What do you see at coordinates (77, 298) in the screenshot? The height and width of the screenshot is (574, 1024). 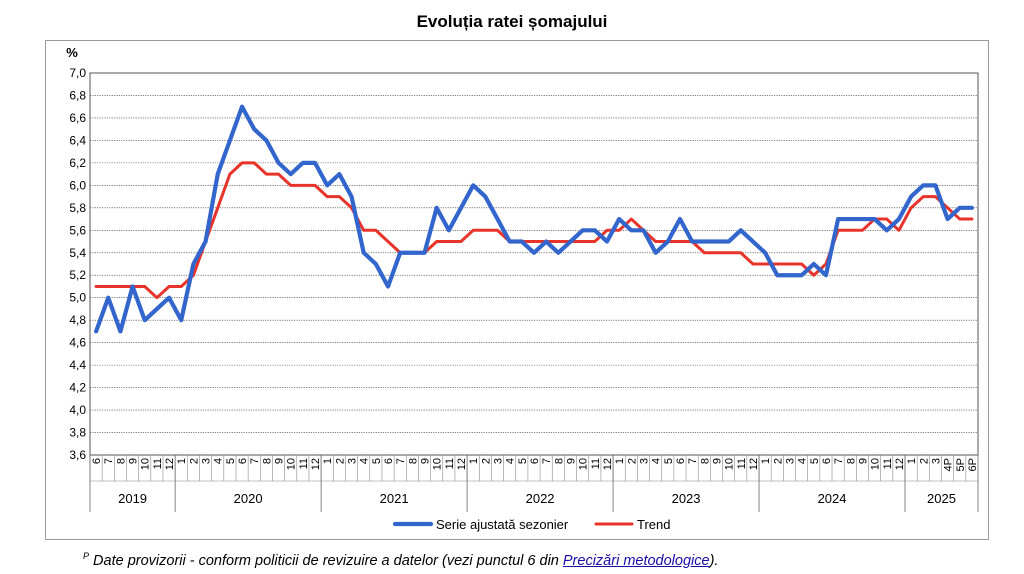 I see `y-tick-label: 5,0` at bounding box center [77, 298].